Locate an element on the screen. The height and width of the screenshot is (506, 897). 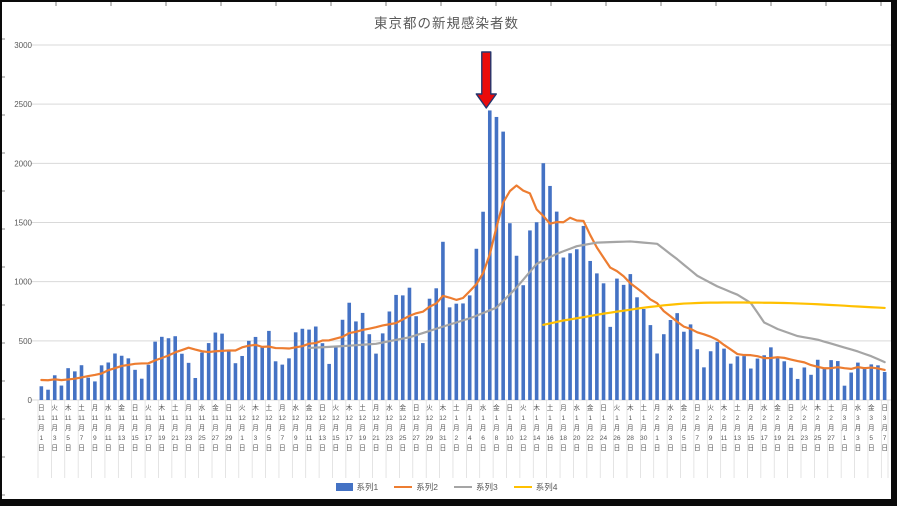
legend-item-series2: 系列2 is located at coordinates (416, 487).